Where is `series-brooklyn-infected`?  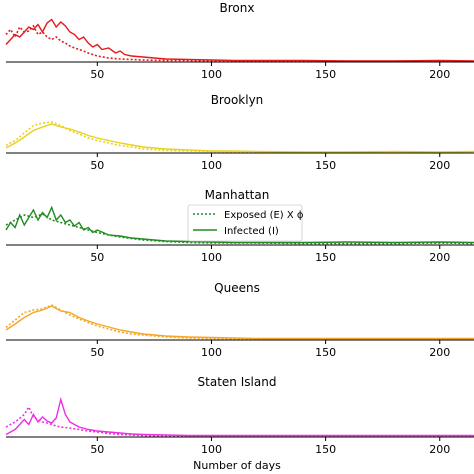
series-brooklyn-infected is located at coordinates (239, 138).